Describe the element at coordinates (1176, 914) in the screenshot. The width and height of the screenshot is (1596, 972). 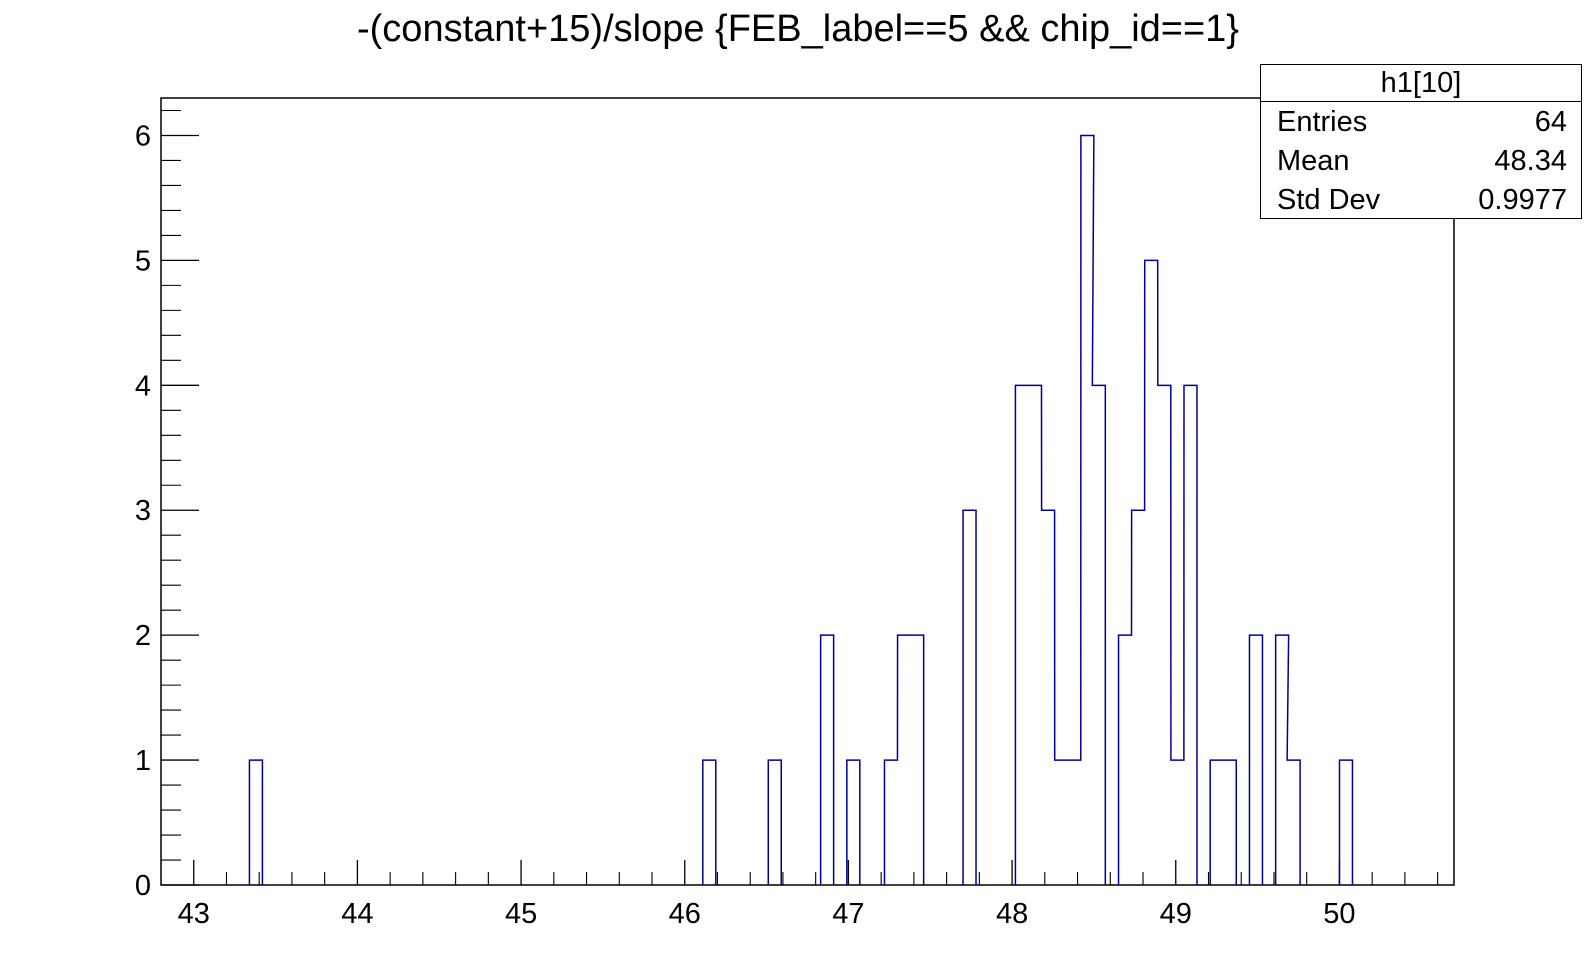
I see `x-tick-label: 49` at that location.